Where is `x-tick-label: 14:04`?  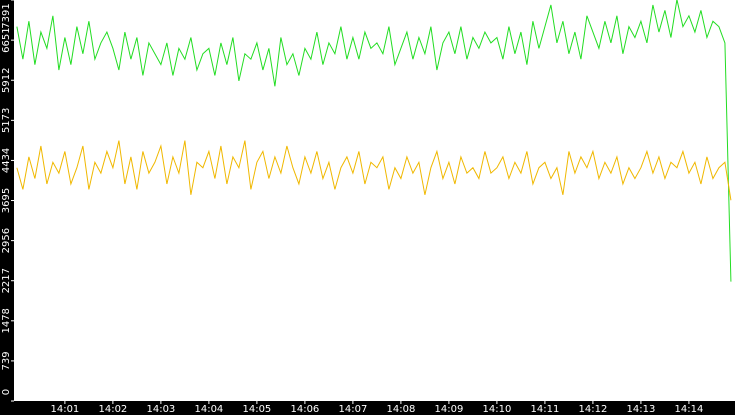 x-tick-label: 14:04 is located at coordinates (208, 409).